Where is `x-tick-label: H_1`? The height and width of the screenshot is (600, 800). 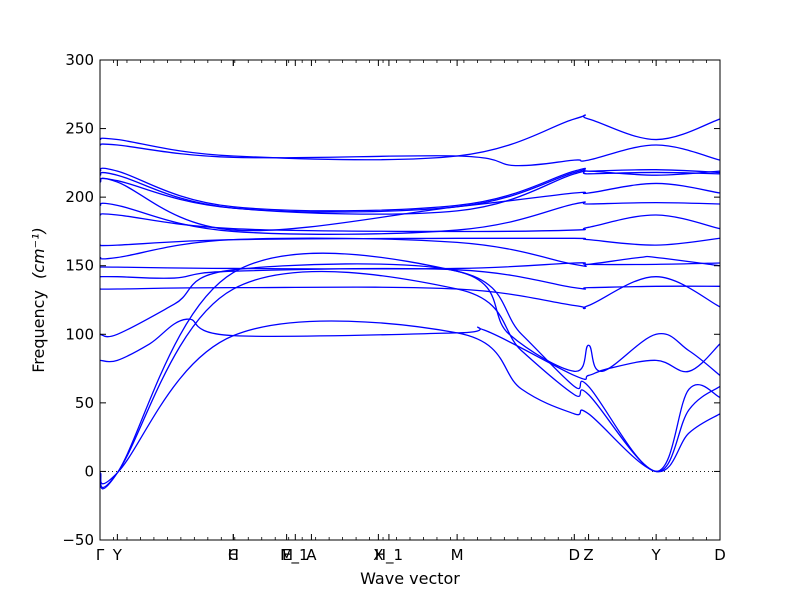 x-tick-label: H_1 is located at coordinates (389, 555).